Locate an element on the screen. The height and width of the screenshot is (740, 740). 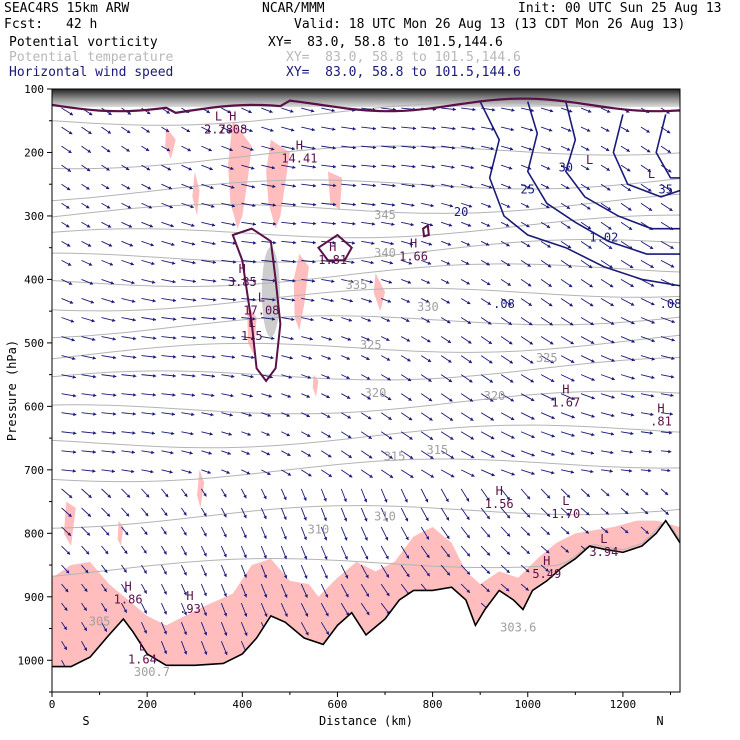
wind-speed-contour is located at coordinates (603, 178).